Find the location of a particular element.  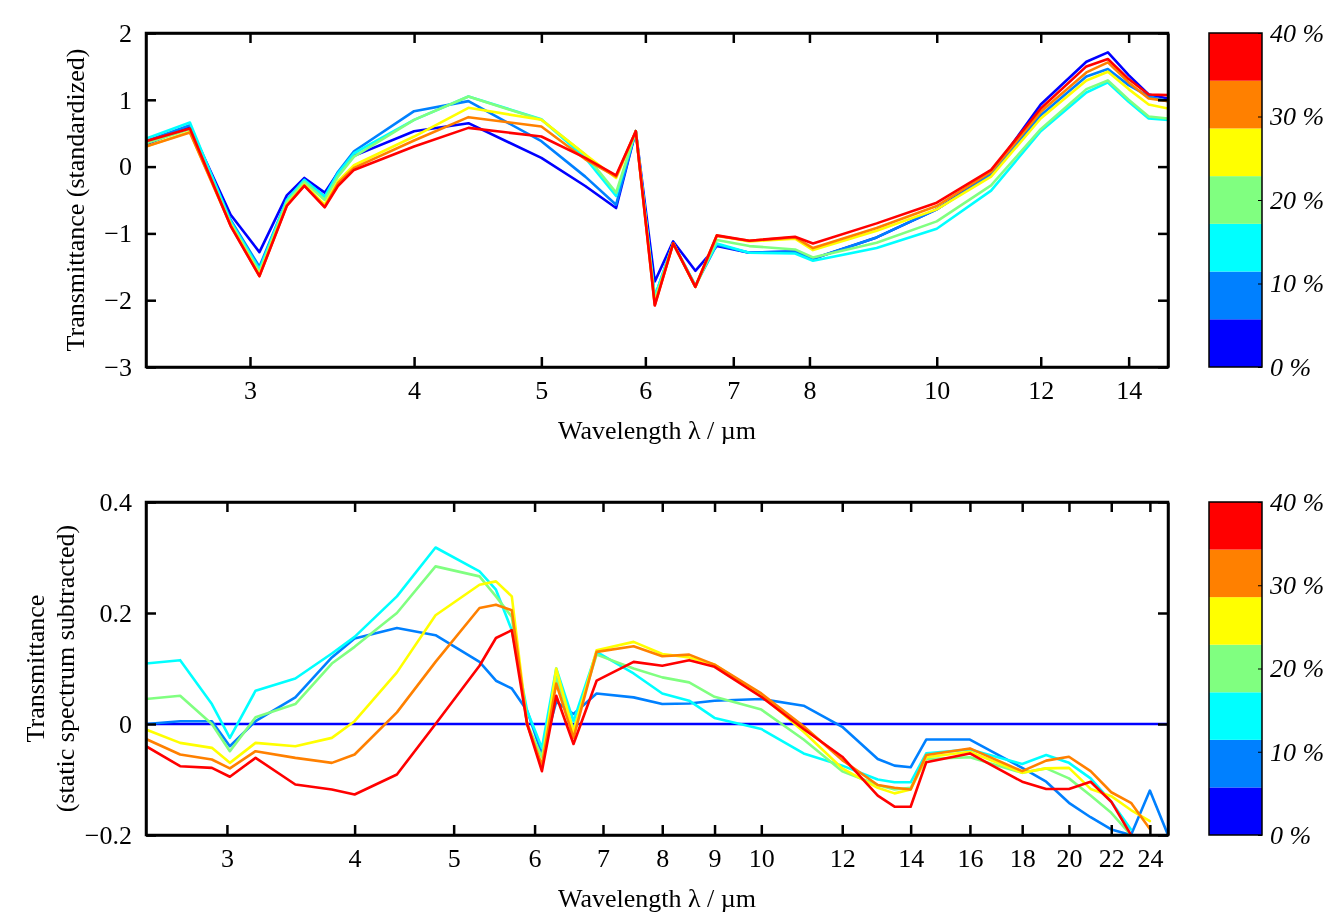

y-axis-title: Transmittance (standardized) is located at coordinates (75, 200).